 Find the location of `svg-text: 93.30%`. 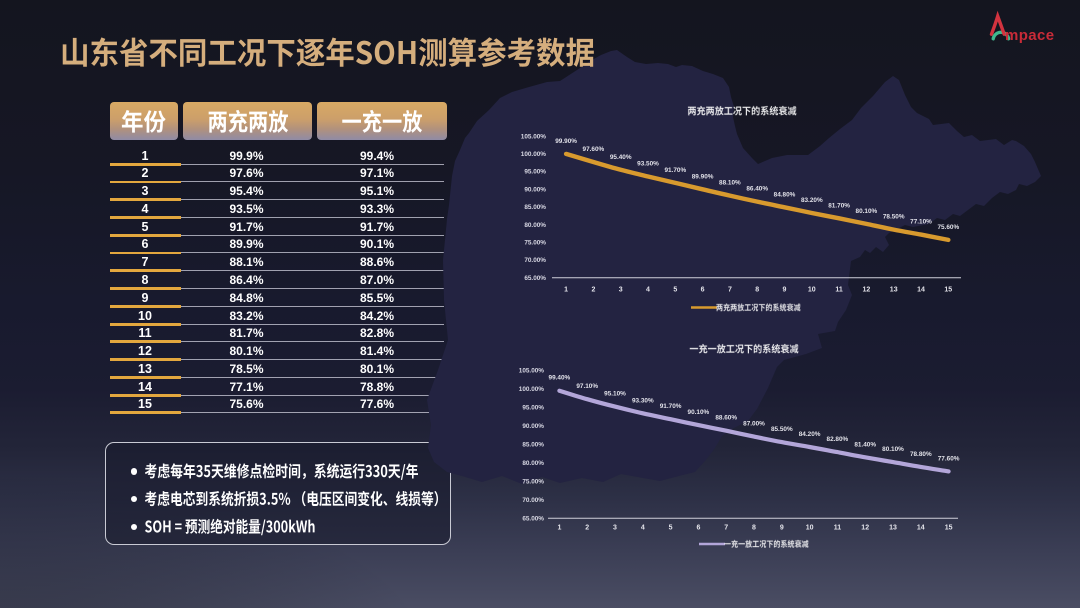

svg-text: 93.30% is located at coordinates (643, 400).